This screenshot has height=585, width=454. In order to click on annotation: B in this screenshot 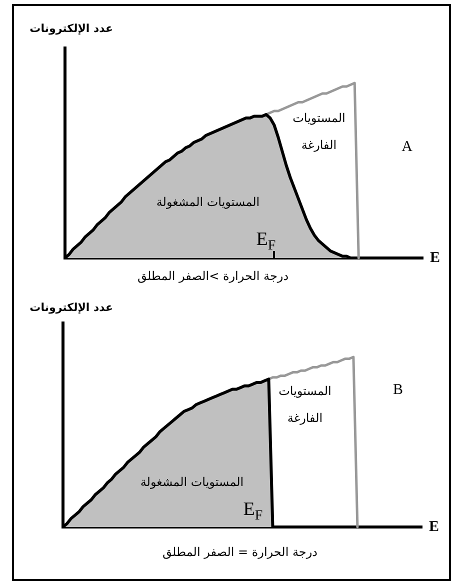, I will do `click(398, 390)`.